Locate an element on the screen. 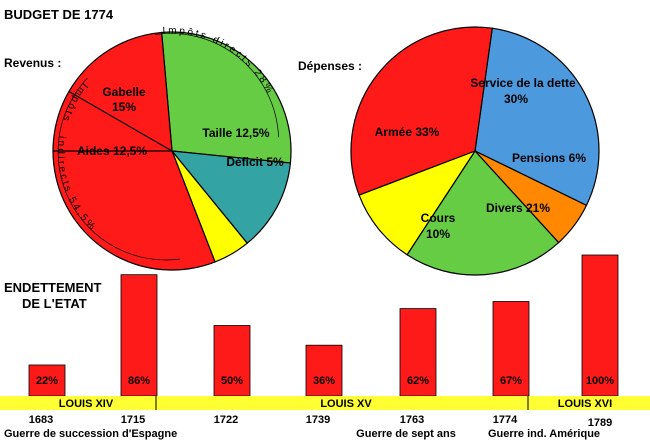 The width and height of the screenshot is (650, 441). cours-label: Cours is located at coordinates (438, 218).